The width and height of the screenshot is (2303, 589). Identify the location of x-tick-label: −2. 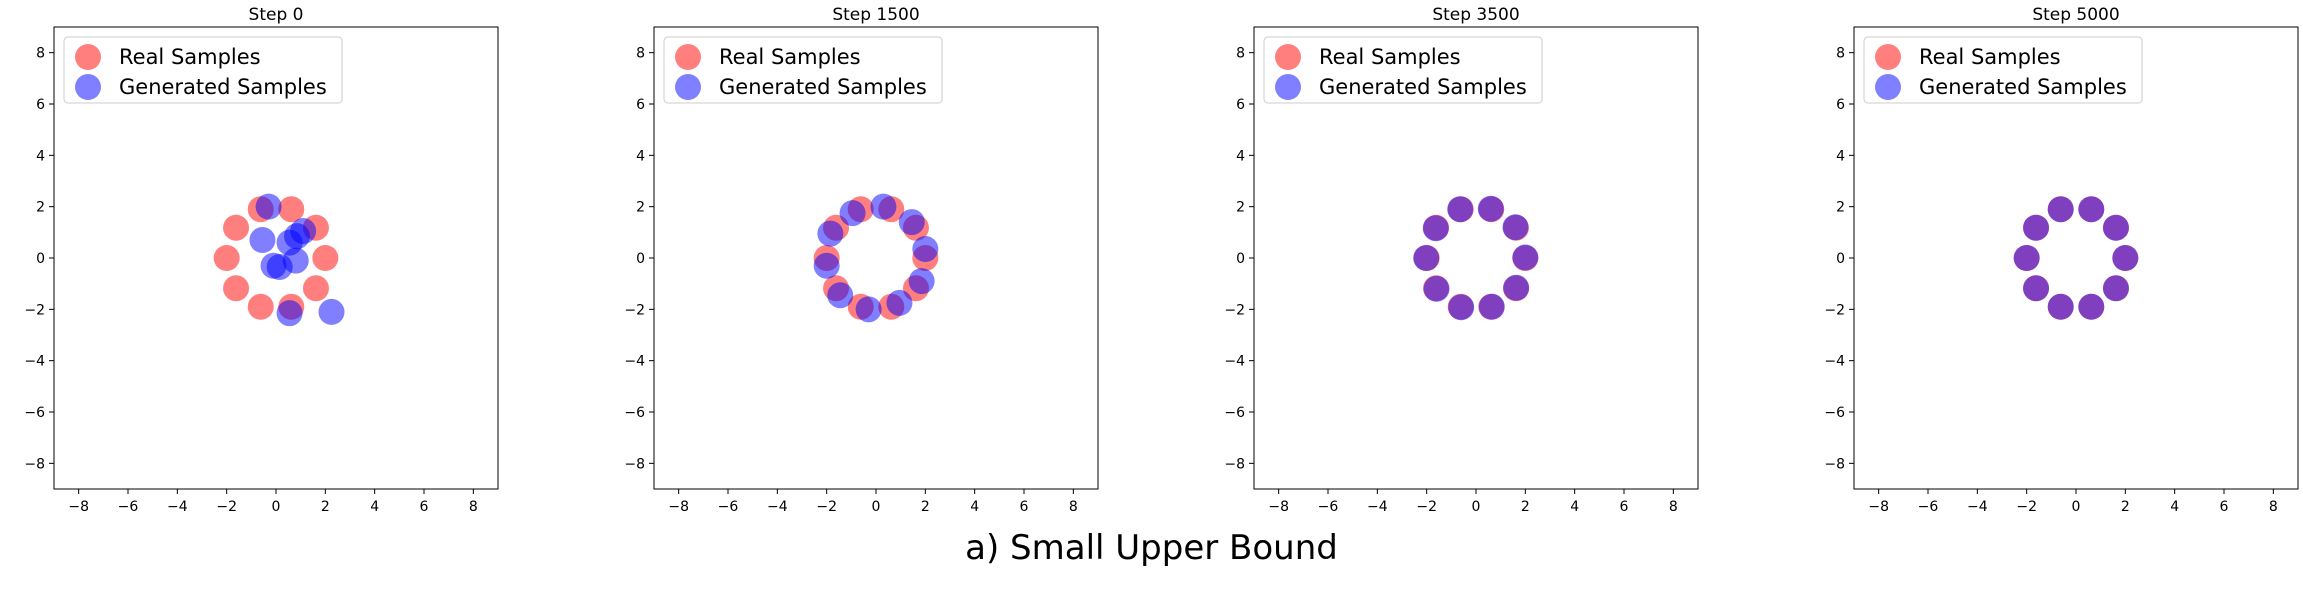
(226, 507).